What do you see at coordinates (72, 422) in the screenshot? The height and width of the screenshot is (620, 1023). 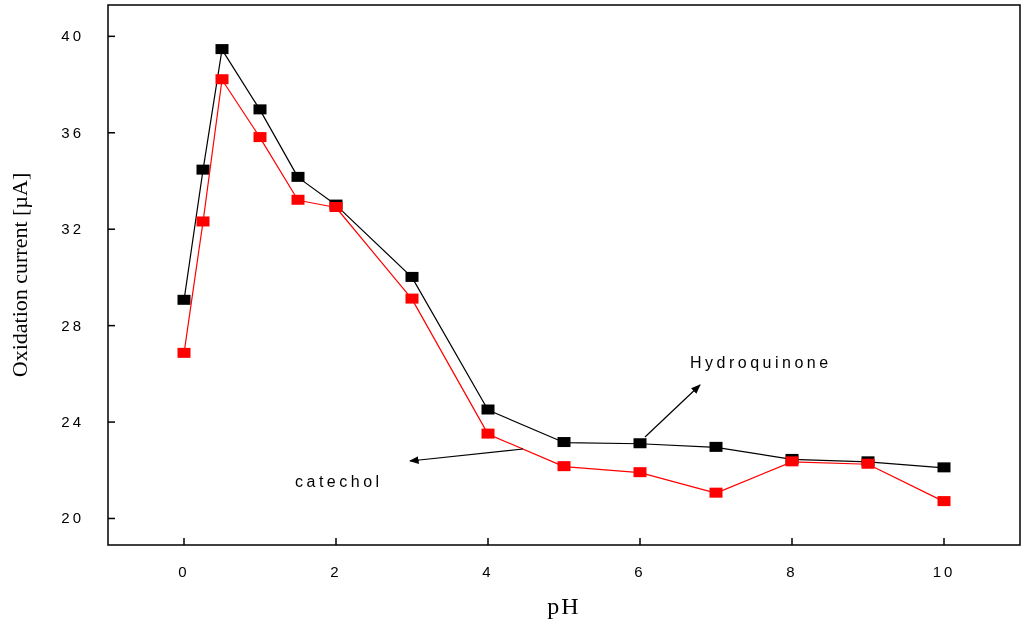 I see `y-tick-label: 24` at bounding box center [72, 422].